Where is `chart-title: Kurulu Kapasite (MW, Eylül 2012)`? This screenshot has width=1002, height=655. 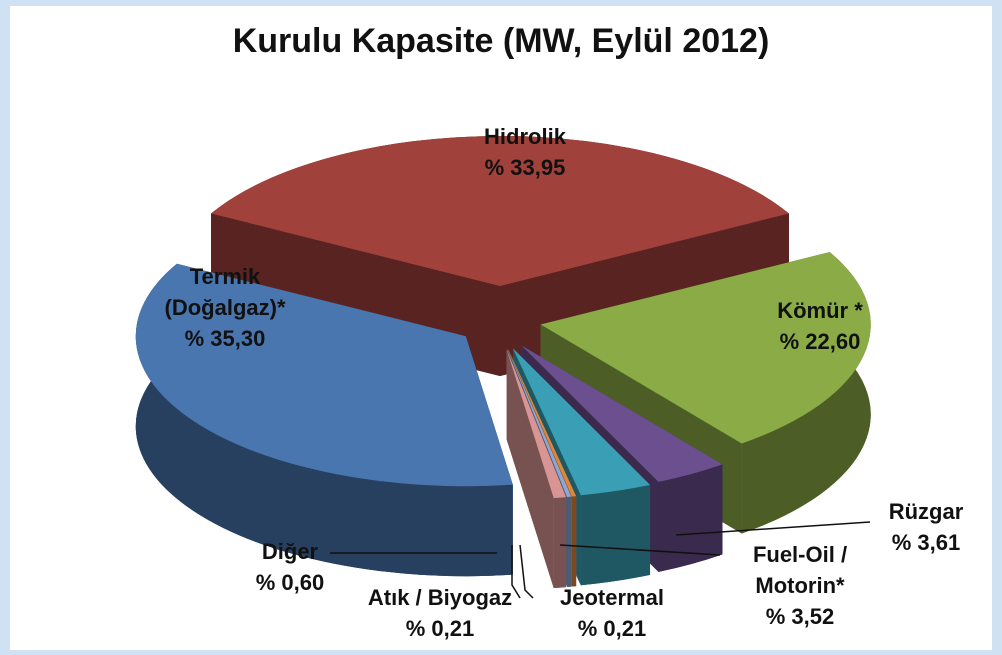 chart-title: Kurulu Kapasite (MW, Eylül 2012) is located at coordinates (501, 41).